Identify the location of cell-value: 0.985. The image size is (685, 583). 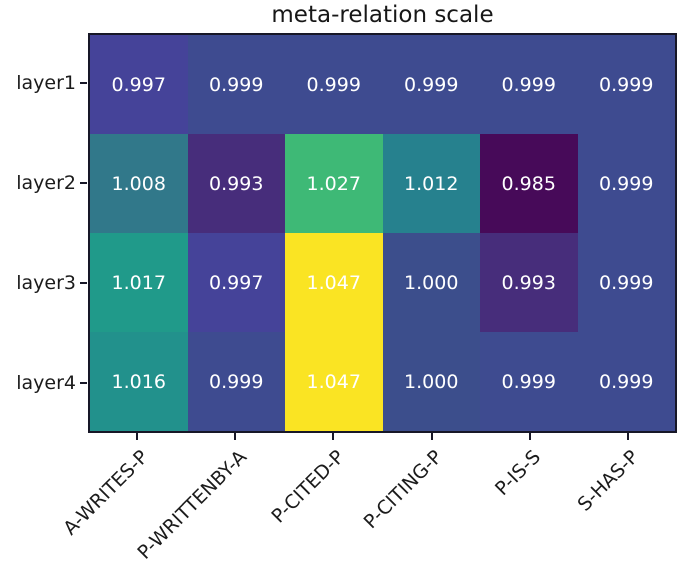
(528, 183).